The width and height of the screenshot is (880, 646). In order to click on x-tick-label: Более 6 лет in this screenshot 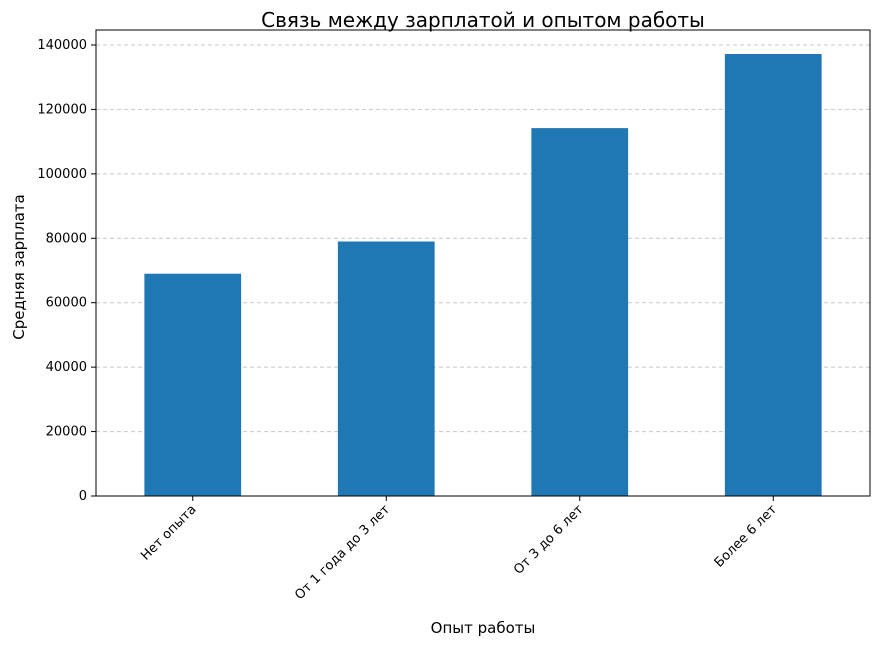, I will do `click(746, 536)`.